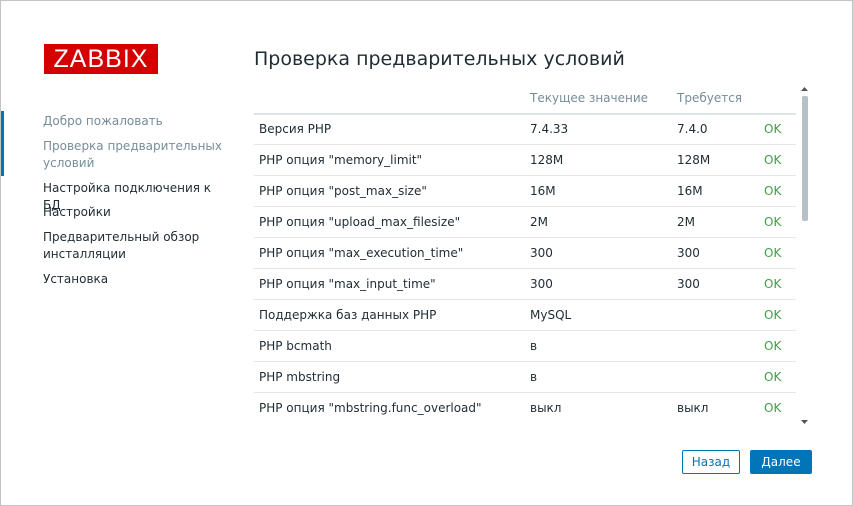 The image size is (853, 506). What do you see at coordinates (370, 408) in the screenshot?
I see `requirement-name: PHP опция "mbstring.func_overload"` at bounding box center [370, 408].